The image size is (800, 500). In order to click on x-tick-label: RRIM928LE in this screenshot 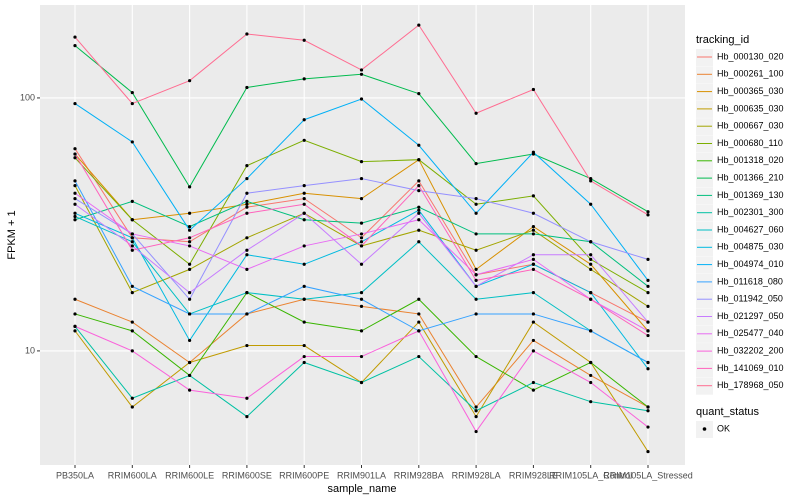, I will do `click(533, 475)`.